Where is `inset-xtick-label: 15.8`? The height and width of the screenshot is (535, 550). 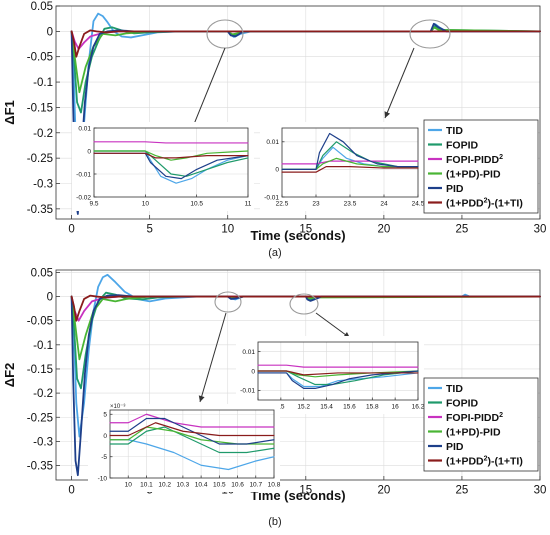
inset-xtick-label: 15.8 is located at coordinates (372, 407).